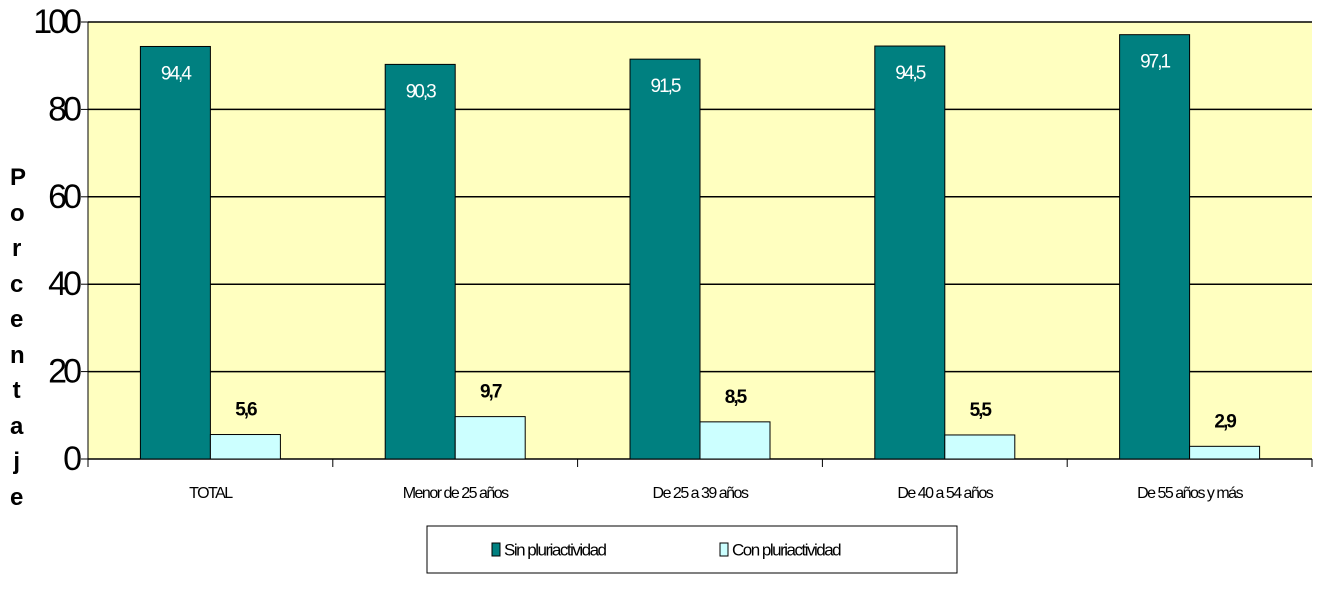 Image resolution: width=1325 pixels, height=597 pixels. I want to click on legend-label: Con pluriactividad, so click(786, 549).